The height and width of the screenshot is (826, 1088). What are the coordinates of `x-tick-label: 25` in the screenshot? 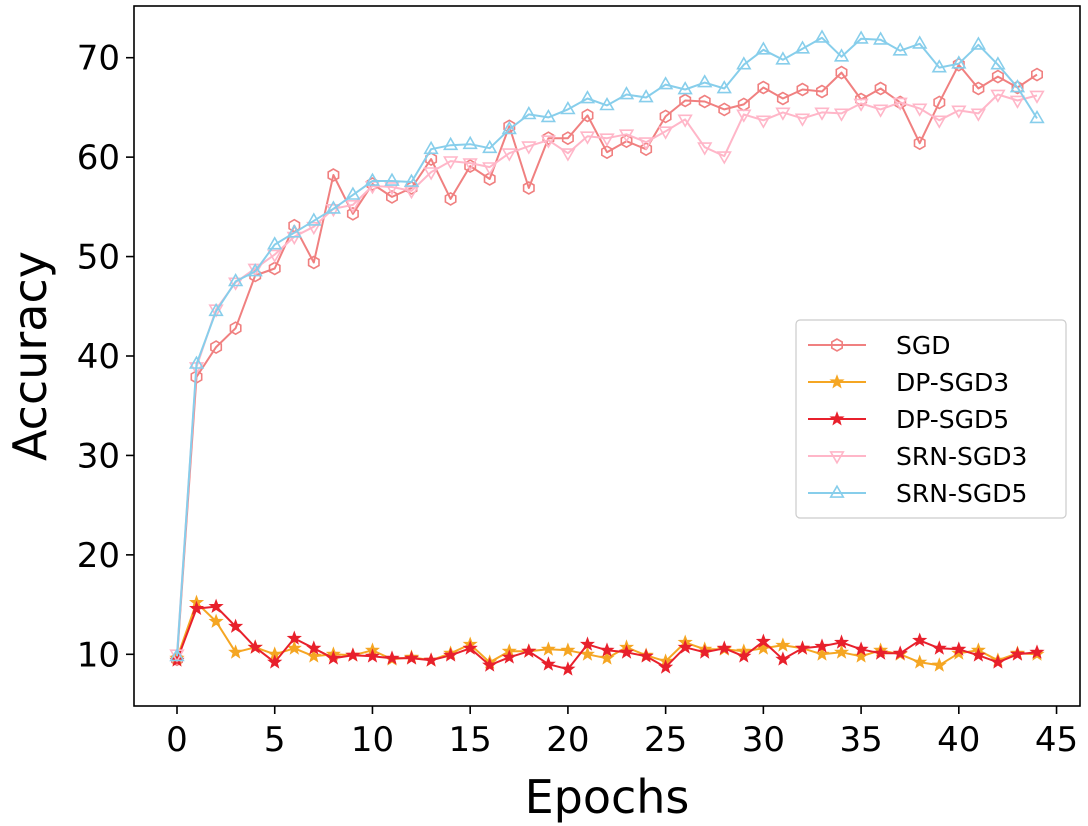 It's located at (665, 740).